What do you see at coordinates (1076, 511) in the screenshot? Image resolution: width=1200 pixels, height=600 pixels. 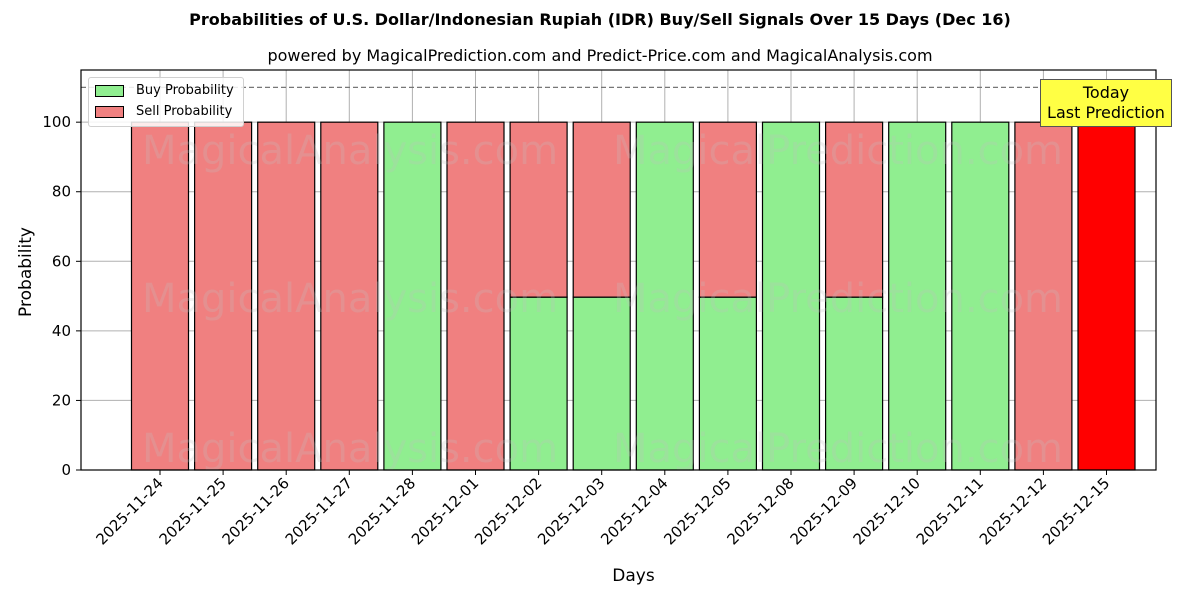 I see `x-tick-label: 2025-12-15` at bounding box center [1076, 511].